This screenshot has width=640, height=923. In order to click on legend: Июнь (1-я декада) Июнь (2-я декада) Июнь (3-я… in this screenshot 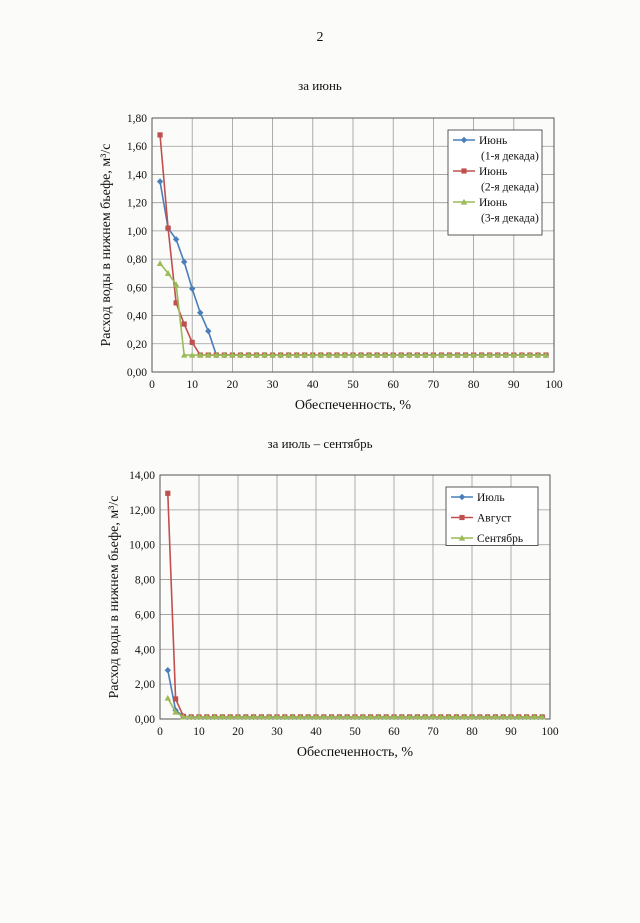, I will do `click(495, 182)`.